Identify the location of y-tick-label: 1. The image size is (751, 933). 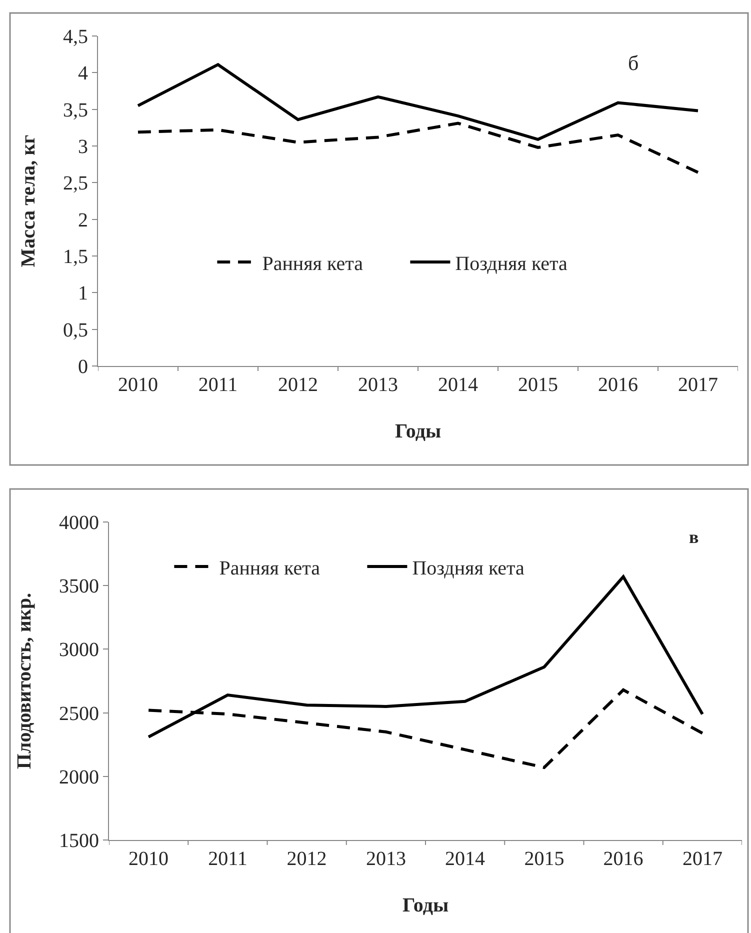
(83, 293).